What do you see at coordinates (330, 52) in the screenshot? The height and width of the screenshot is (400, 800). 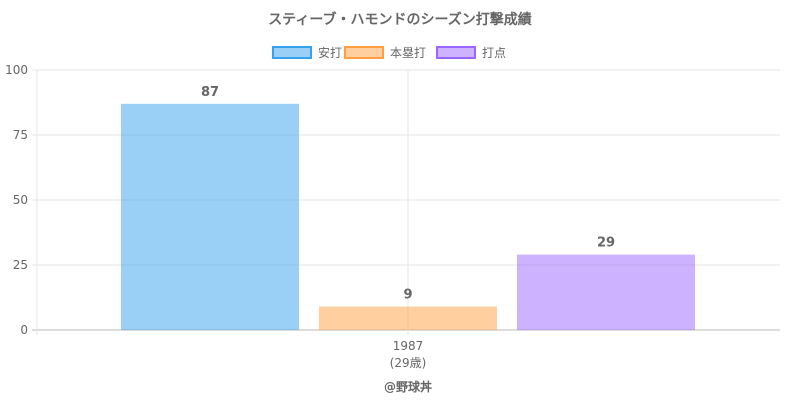 I see `legend-label-1: 安打` at bounding box center [330, 52].